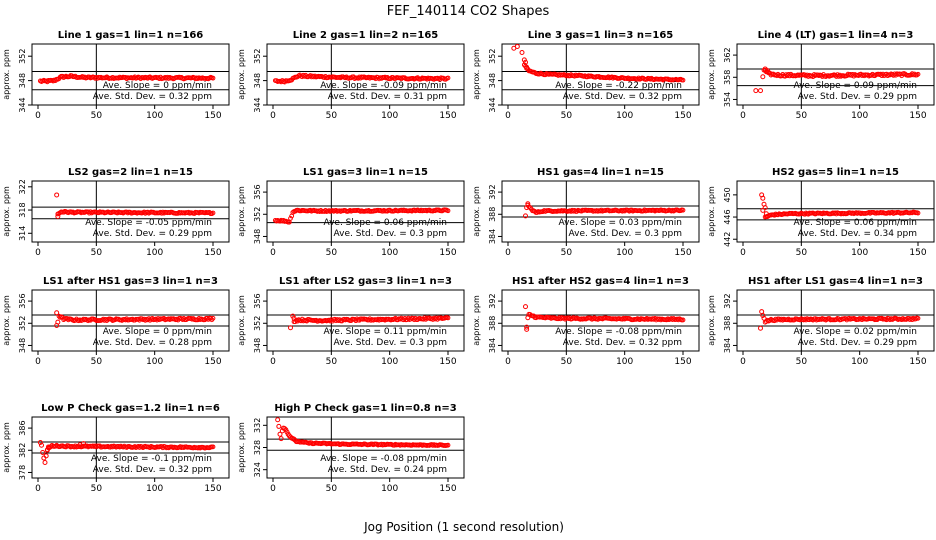 This screenshot has height=540, width=936. I want to click on slope-annotation: Ave. Slope = -0.09 ppm/min, so click(383, 86).